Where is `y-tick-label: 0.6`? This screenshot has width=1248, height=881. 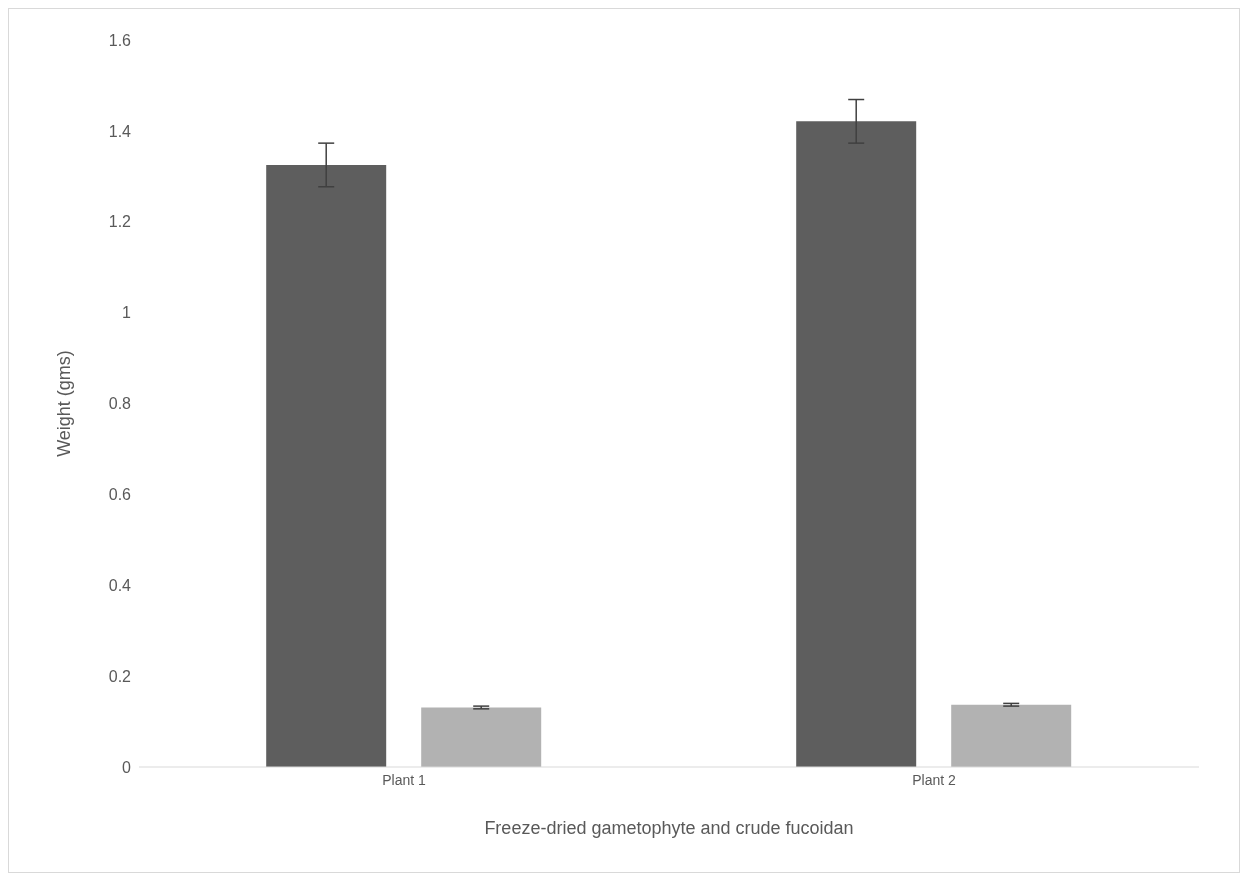
y-tick-label: 0.6 is located at coordinates (120, 495).